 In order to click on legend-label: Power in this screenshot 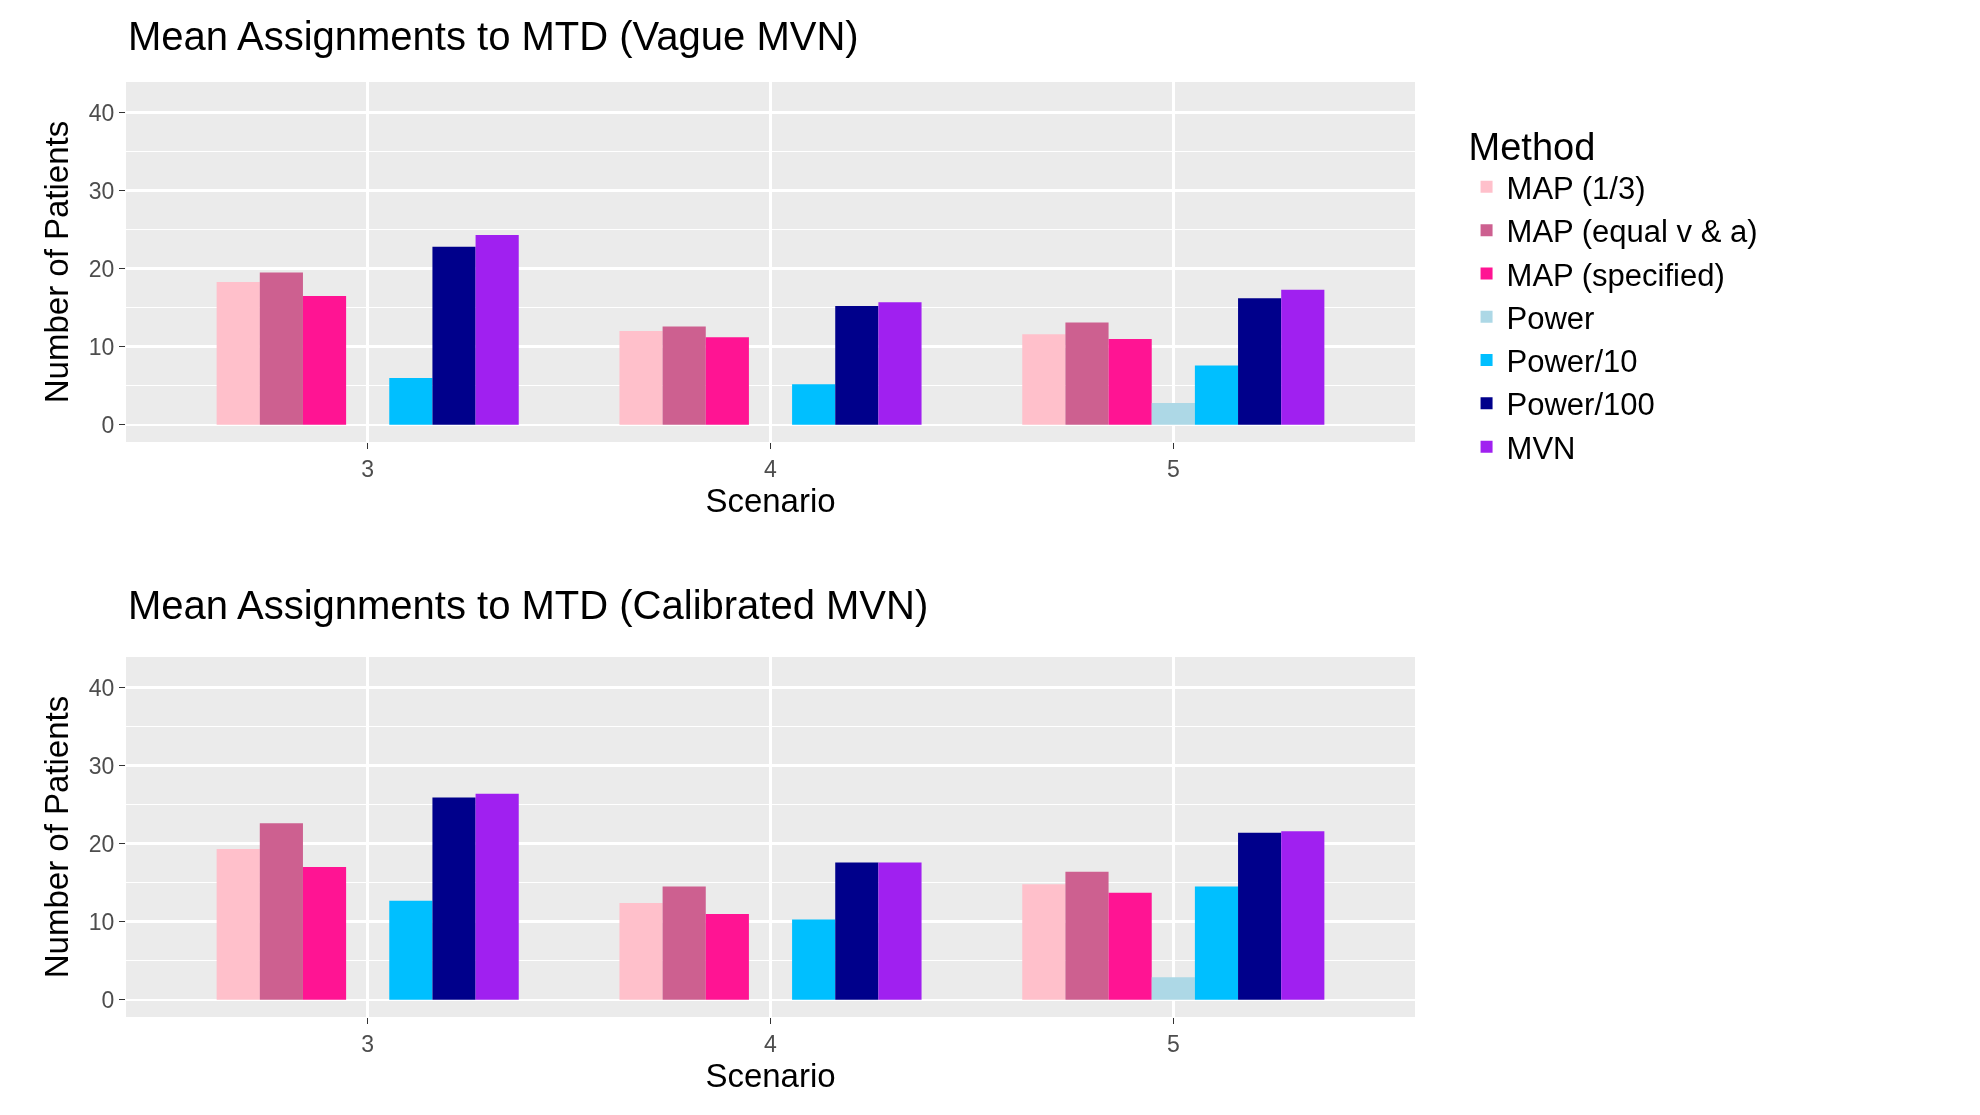, I will do `click(1550, 318)`.